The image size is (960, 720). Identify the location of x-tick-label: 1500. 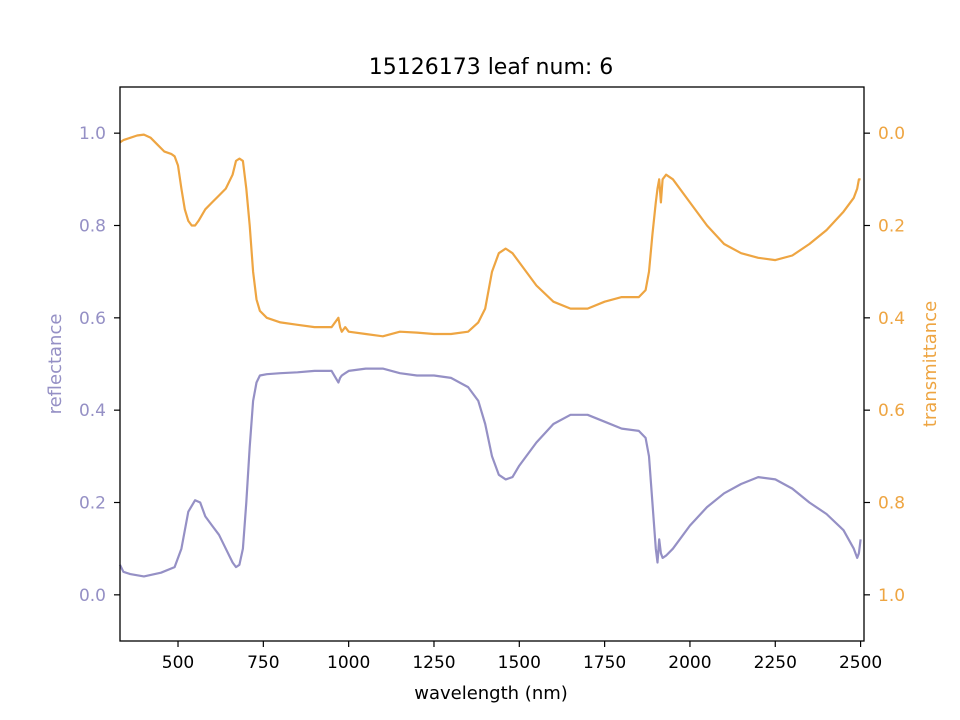
(519, 663).